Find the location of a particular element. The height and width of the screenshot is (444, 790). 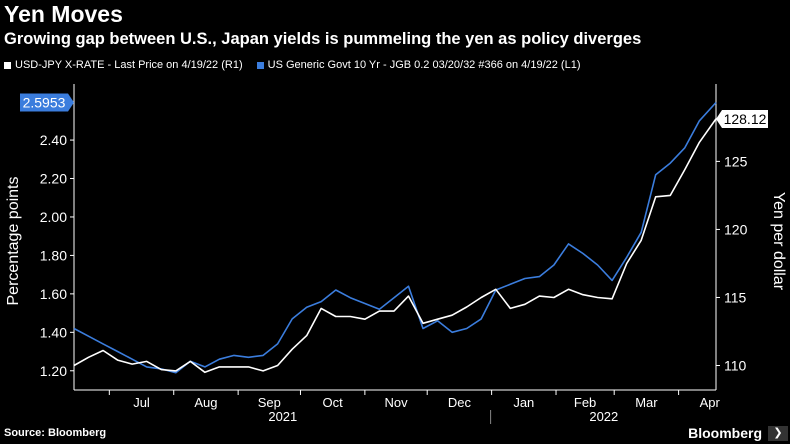

left-axis-title: Percentage points is located at coordinates (13, 241).